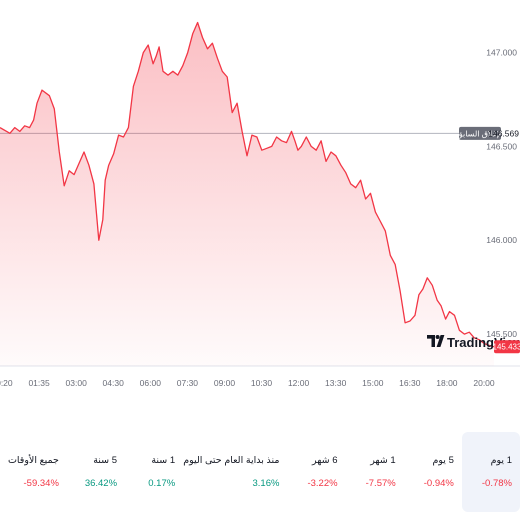 The width and height of the screenshot is (520, 520). I want to click on previous-close-value: 146.569, so click(503, 133).